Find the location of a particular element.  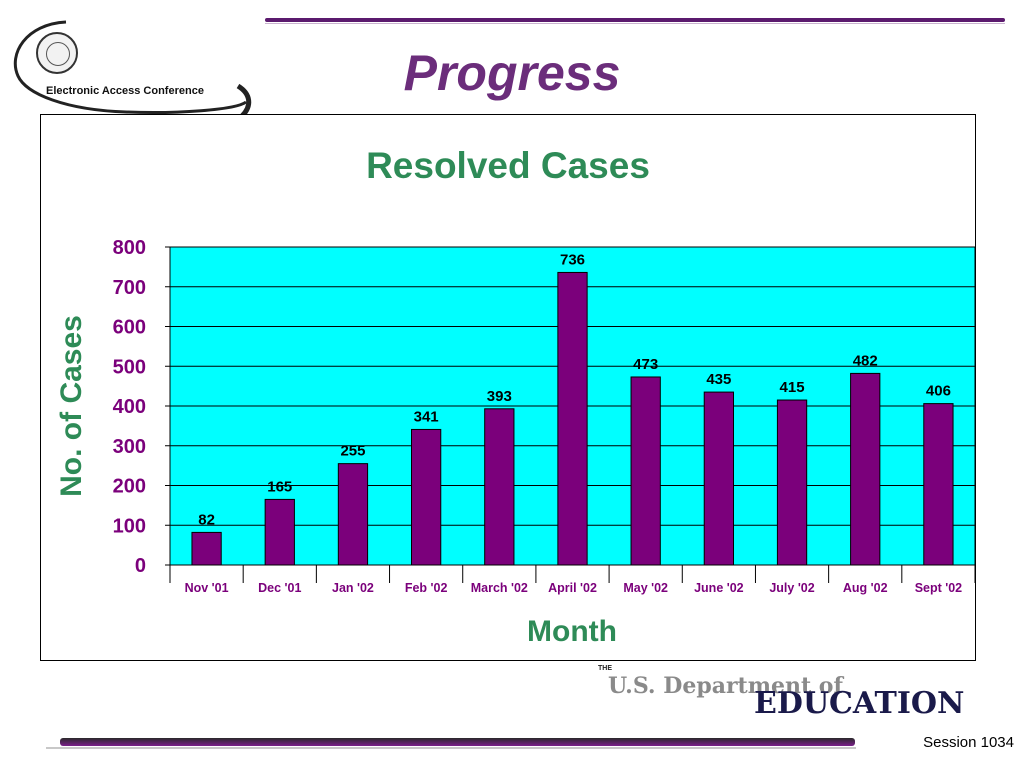

data-label: 82 is located at coordinates (206, 519).